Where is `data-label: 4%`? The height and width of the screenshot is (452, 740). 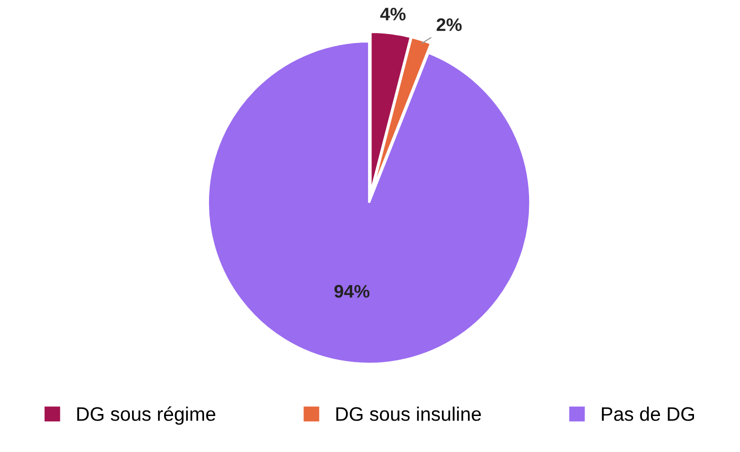
data-label: 4% is located at coordinates (393, 14).